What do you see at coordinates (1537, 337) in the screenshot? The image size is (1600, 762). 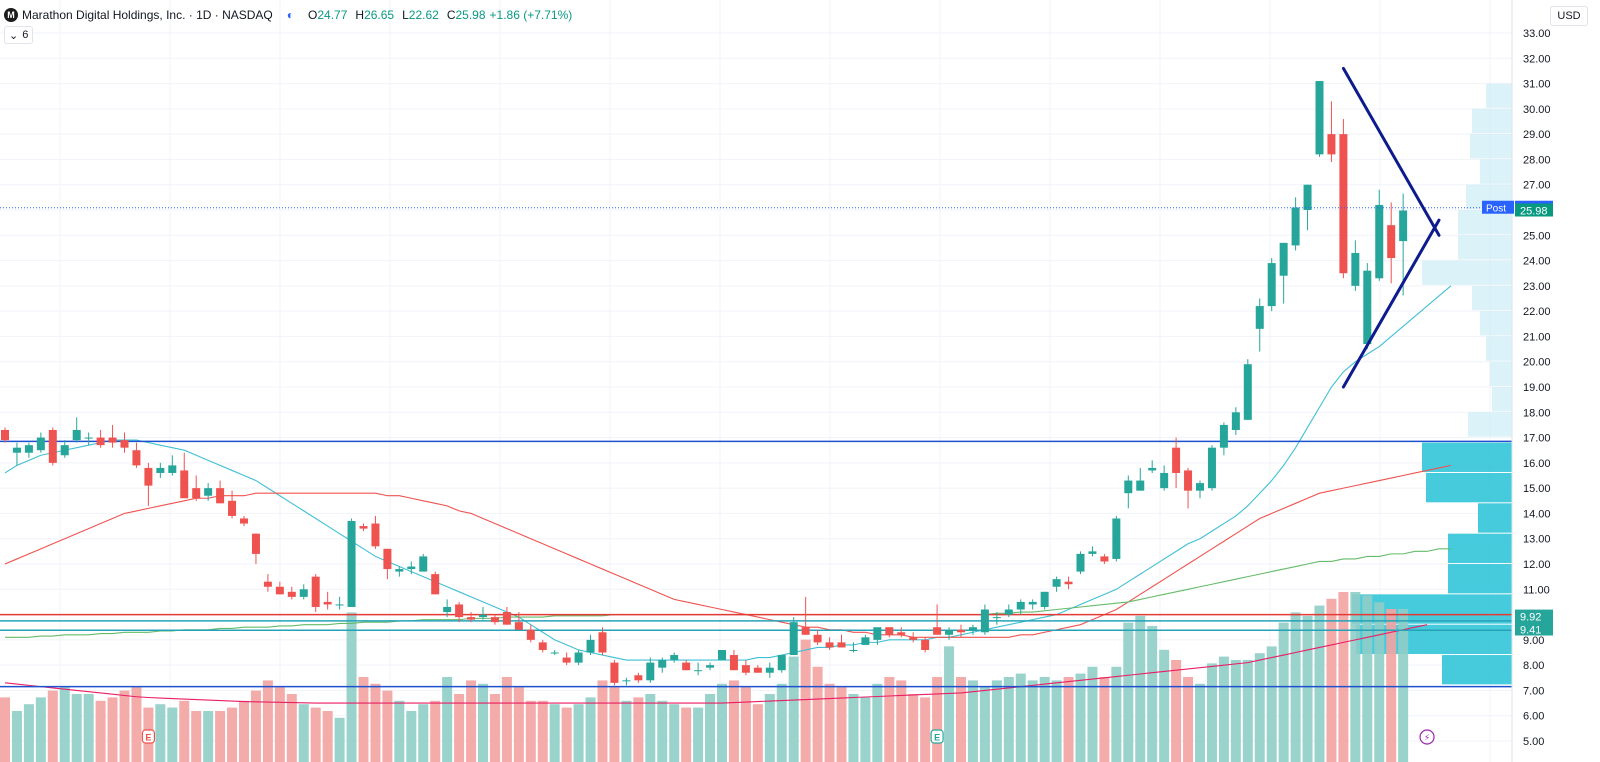 I see `price-tick-label: 21.00` at bounding box center [1537, 337].